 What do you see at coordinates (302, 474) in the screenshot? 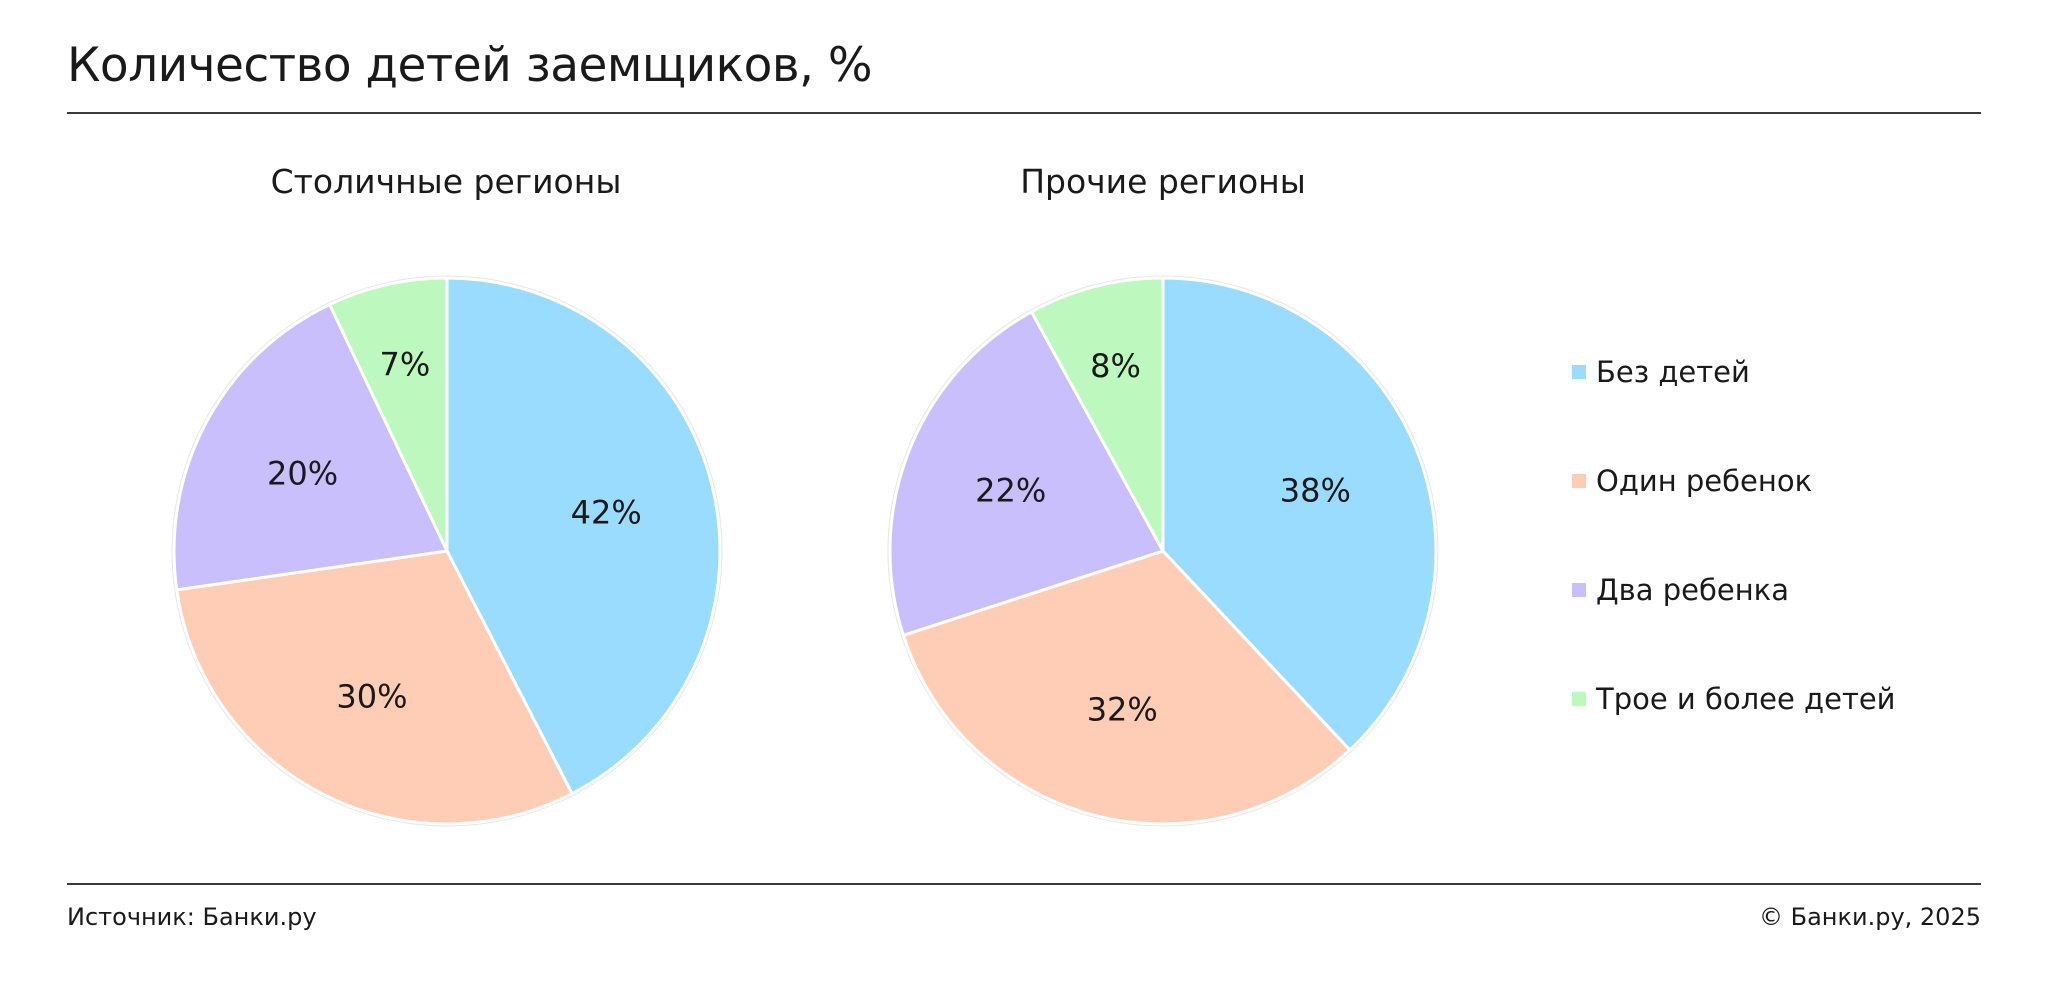
I see `pie-label-two-children: 20%` at bounding box center [302, 474].